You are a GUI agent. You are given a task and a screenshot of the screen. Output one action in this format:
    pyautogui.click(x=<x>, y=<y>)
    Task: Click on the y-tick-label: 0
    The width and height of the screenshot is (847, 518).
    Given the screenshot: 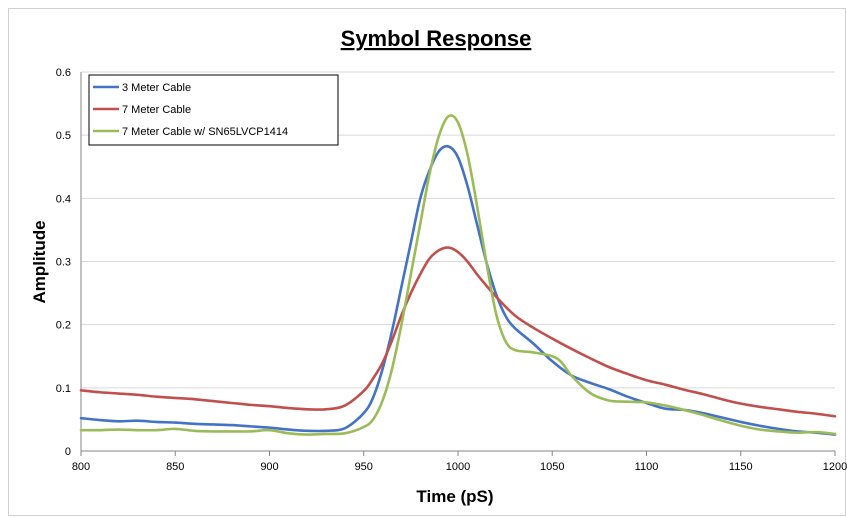 What is the action you would take?
    pyautogui.click(x=68, y=452)
    